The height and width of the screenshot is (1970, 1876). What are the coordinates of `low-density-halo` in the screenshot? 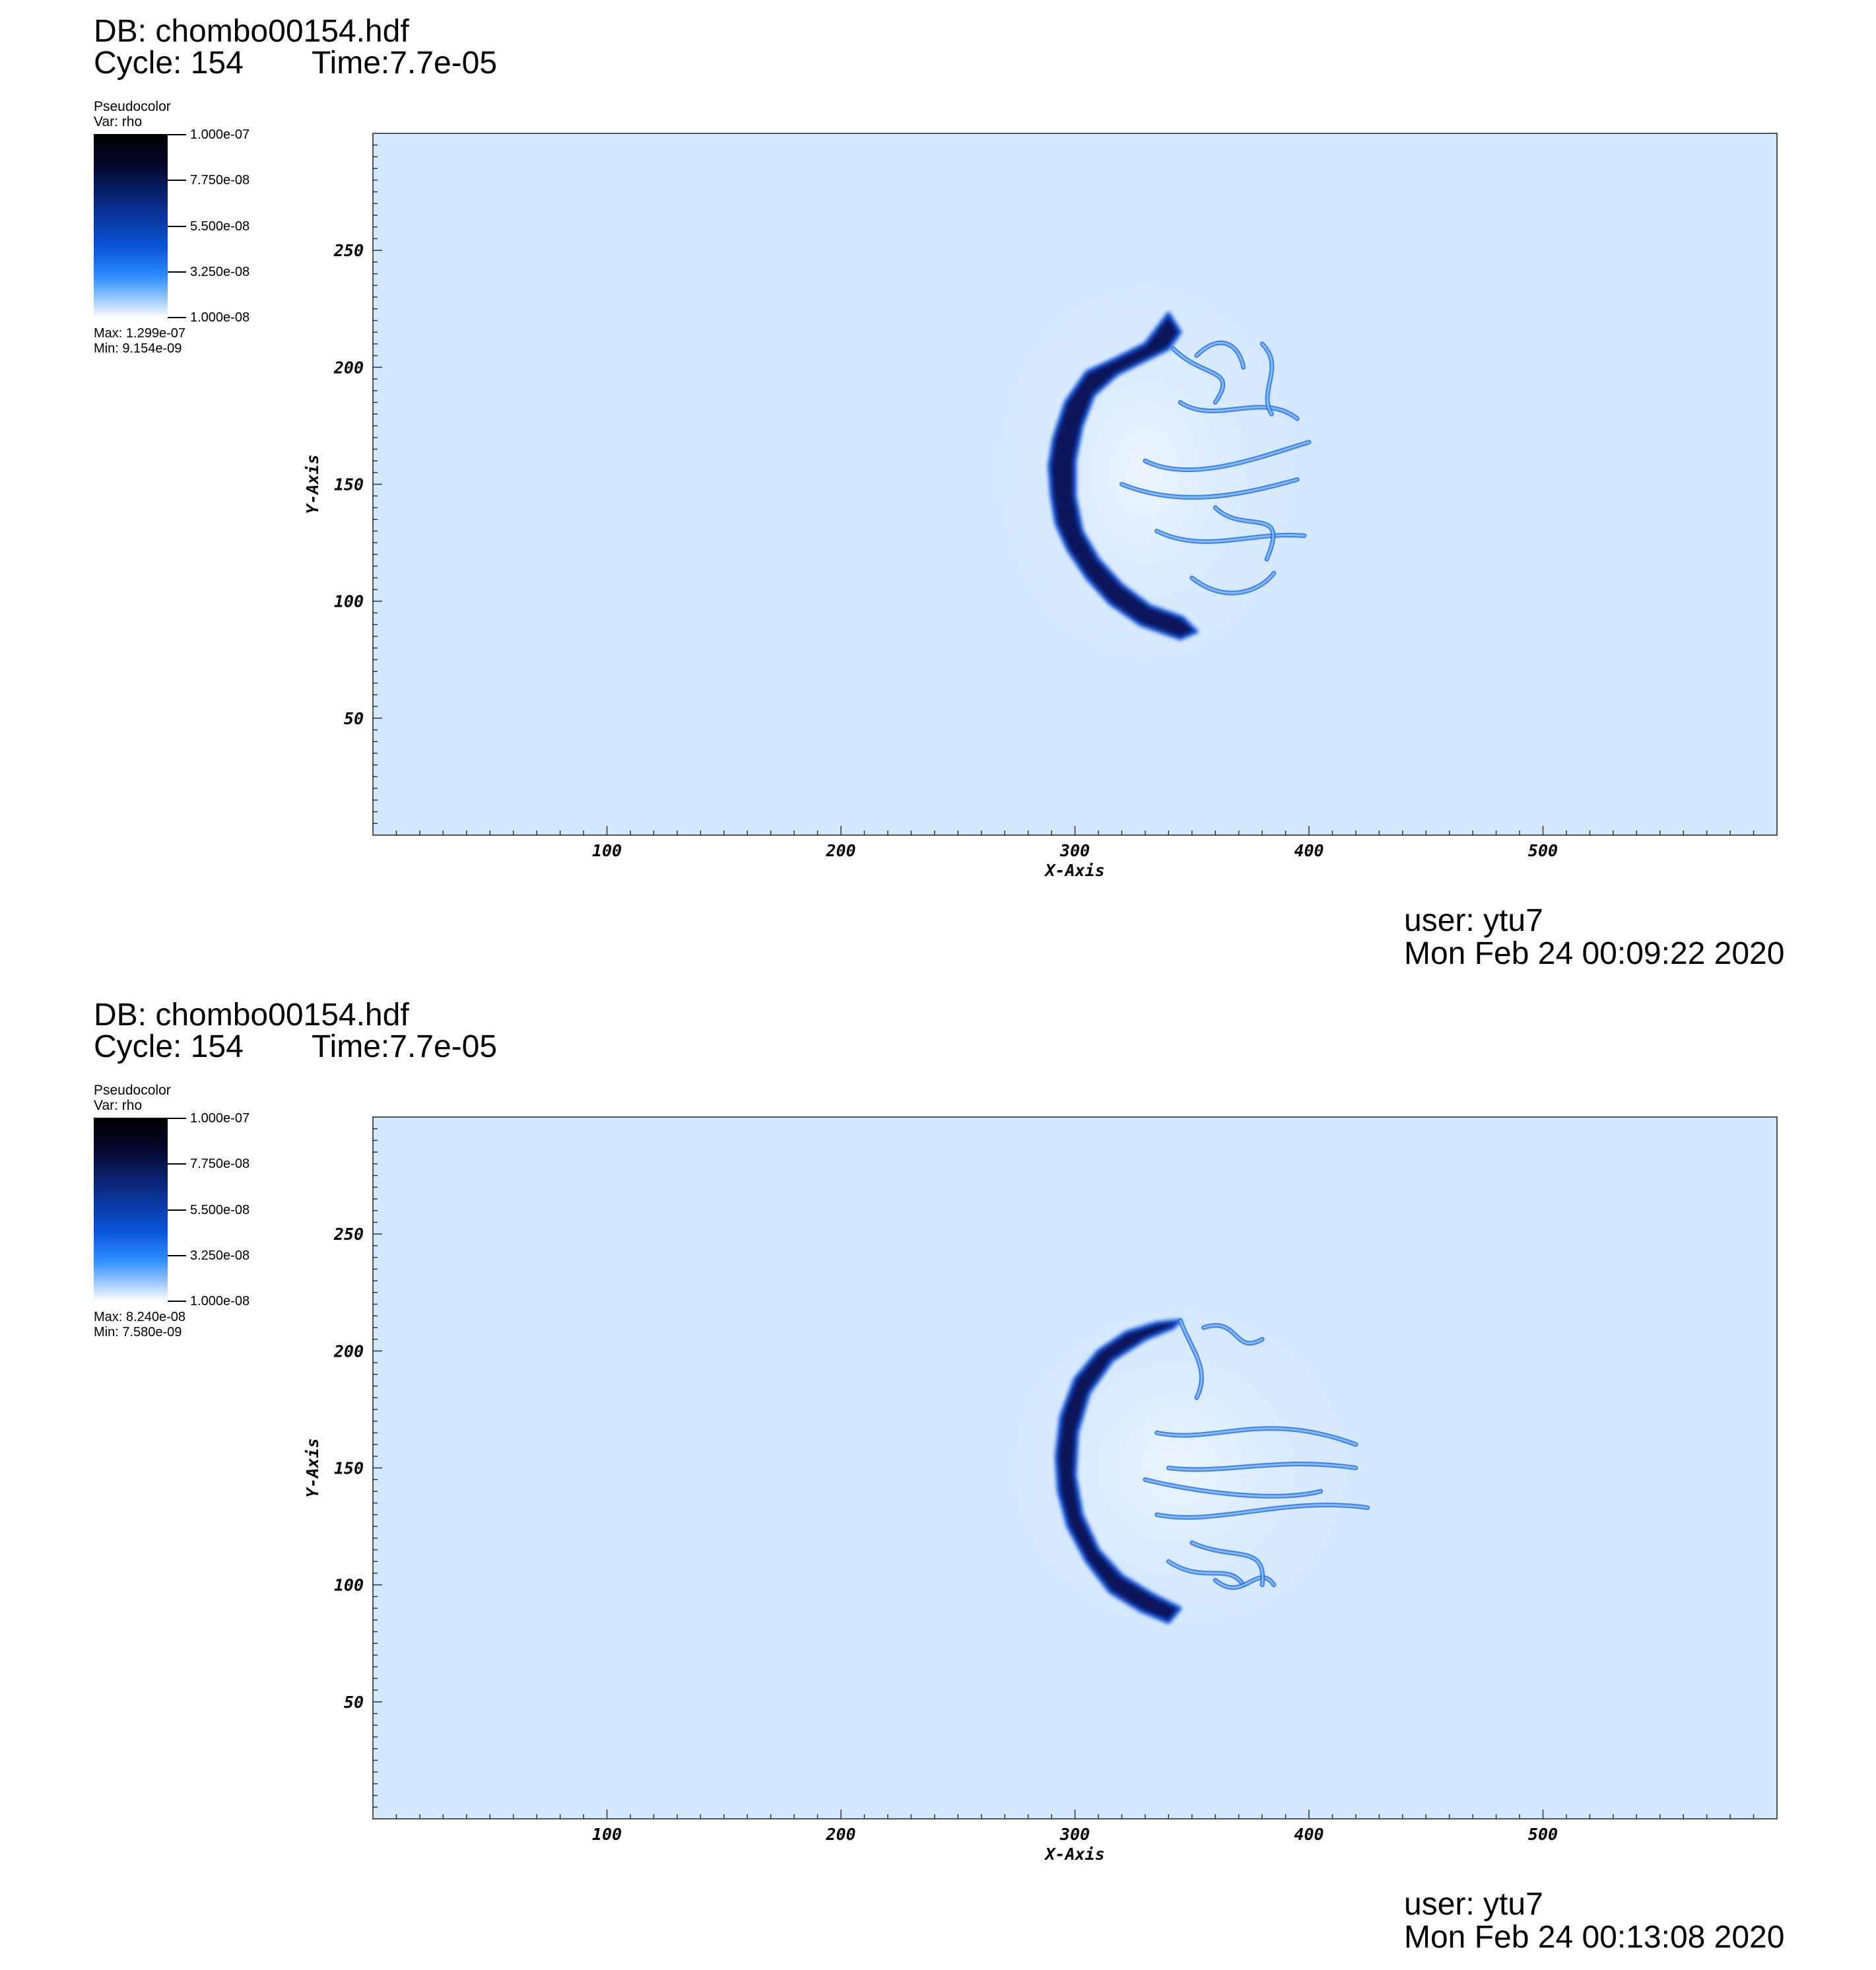 It's located at (1145, 472).